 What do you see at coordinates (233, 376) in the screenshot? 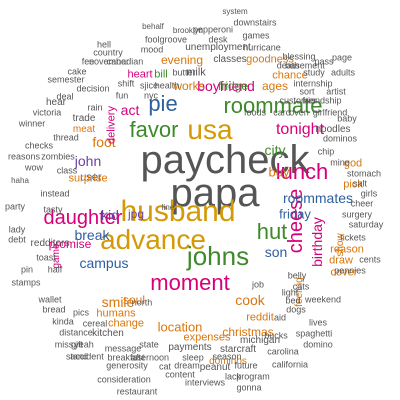
I see `word: lack` at bounding box center [233, 376].